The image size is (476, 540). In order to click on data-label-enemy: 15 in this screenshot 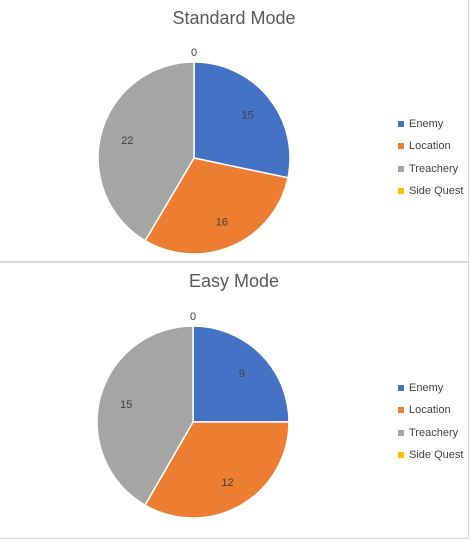, I will do `click(248, 115)`.